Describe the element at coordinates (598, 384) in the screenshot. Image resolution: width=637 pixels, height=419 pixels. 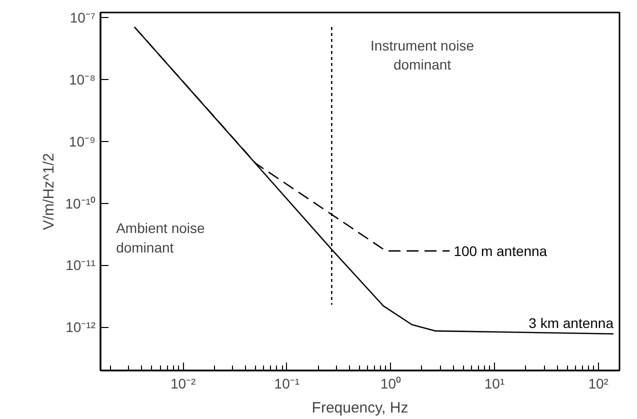
I see `x-tick-label: 10²` at that location.